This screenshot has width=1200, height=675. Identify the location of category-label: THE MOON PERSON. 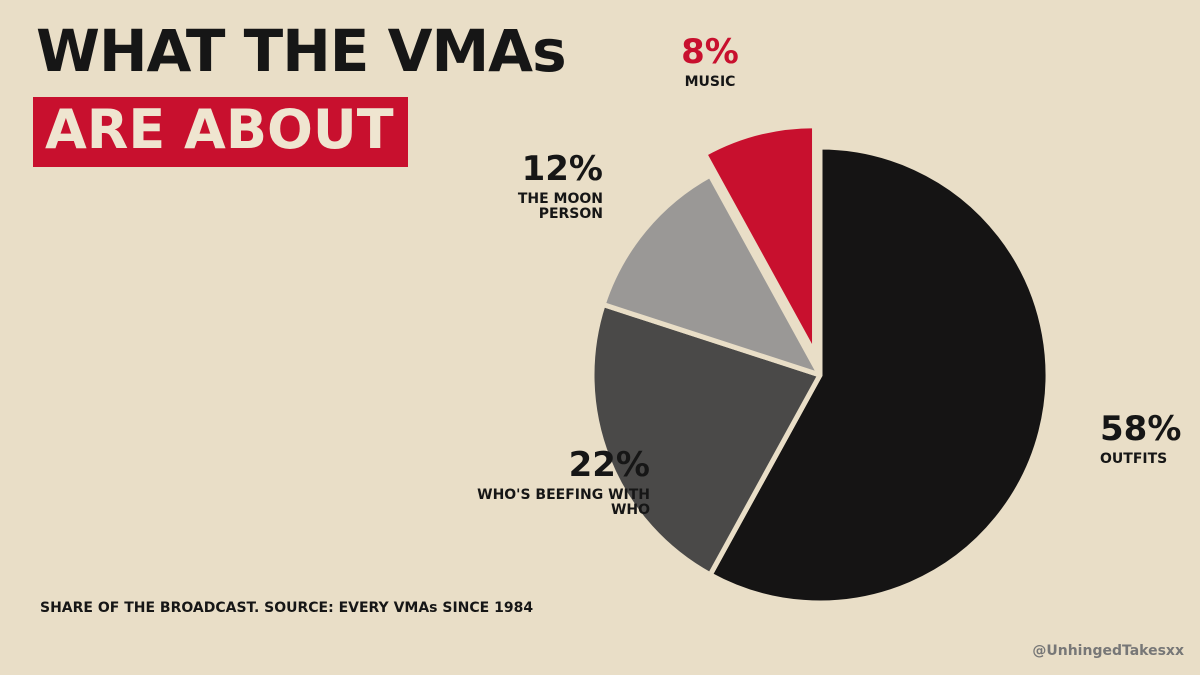
(560, 207).